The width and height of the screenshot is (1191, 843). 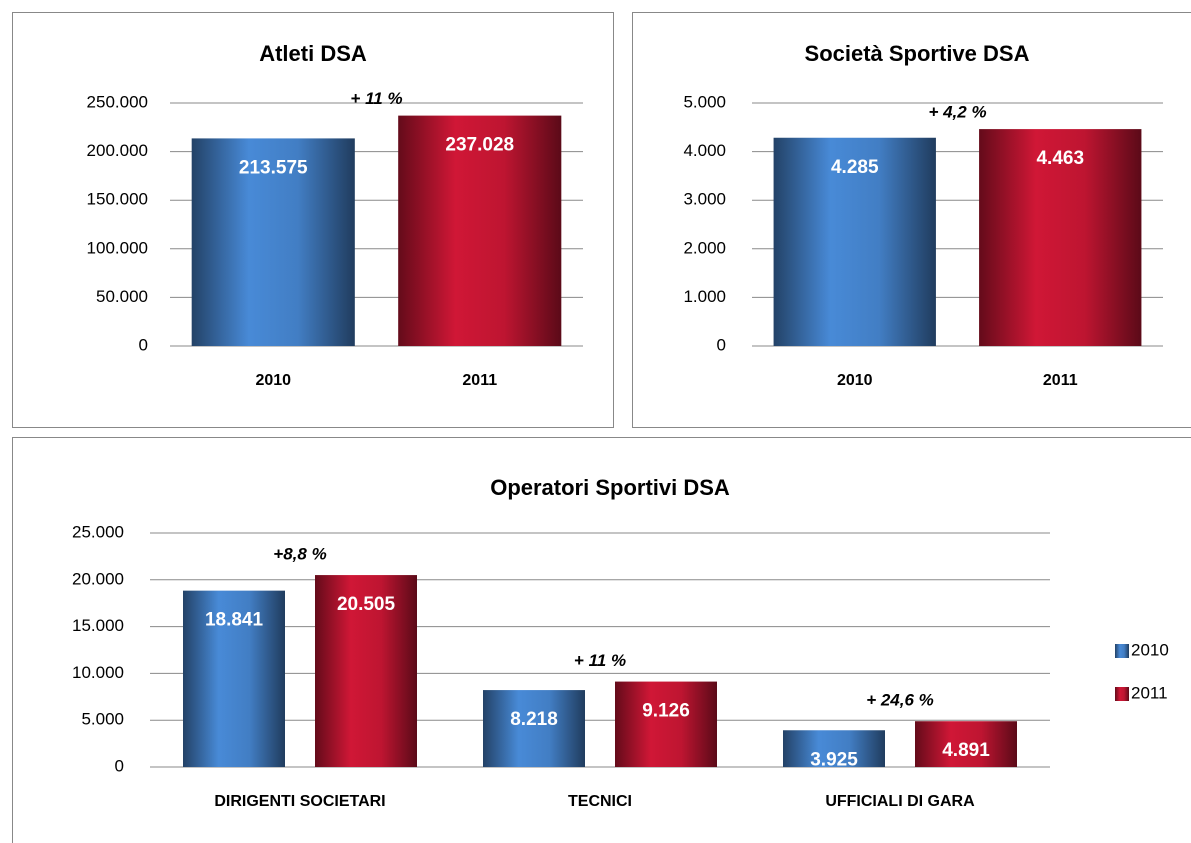 What do you see at coordinates (534, 719) in the screenshot?
I see `value-label: 8.218` at bounding box center [534, 719].